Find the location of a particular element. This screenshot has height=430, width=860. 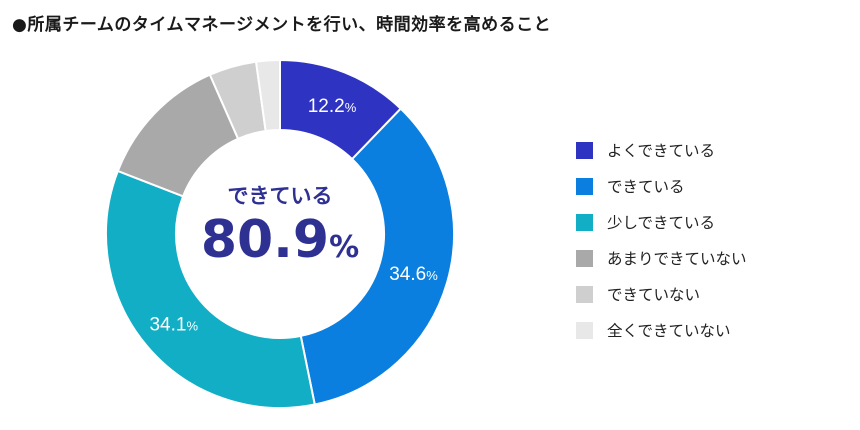

legend-label: 全くできていない is located at coordinates (669, 331).